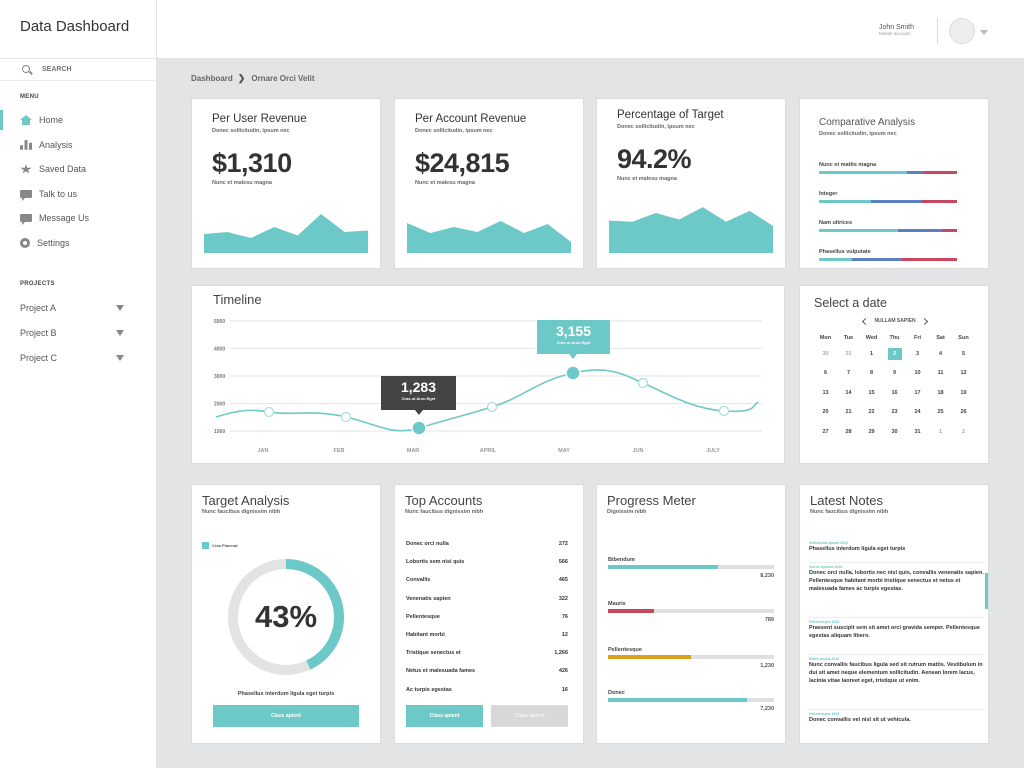 The image size is (1024, 768). What do you see at coordinates (845, 252) in the screenshot?
I see `comparative-label: Phasellus vulputate` at bounding box center [845, 252].